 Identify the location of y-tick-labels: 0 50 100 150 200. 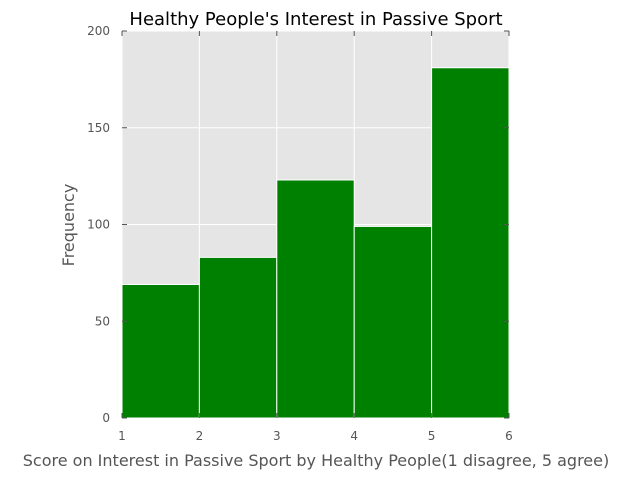
(98, 224).